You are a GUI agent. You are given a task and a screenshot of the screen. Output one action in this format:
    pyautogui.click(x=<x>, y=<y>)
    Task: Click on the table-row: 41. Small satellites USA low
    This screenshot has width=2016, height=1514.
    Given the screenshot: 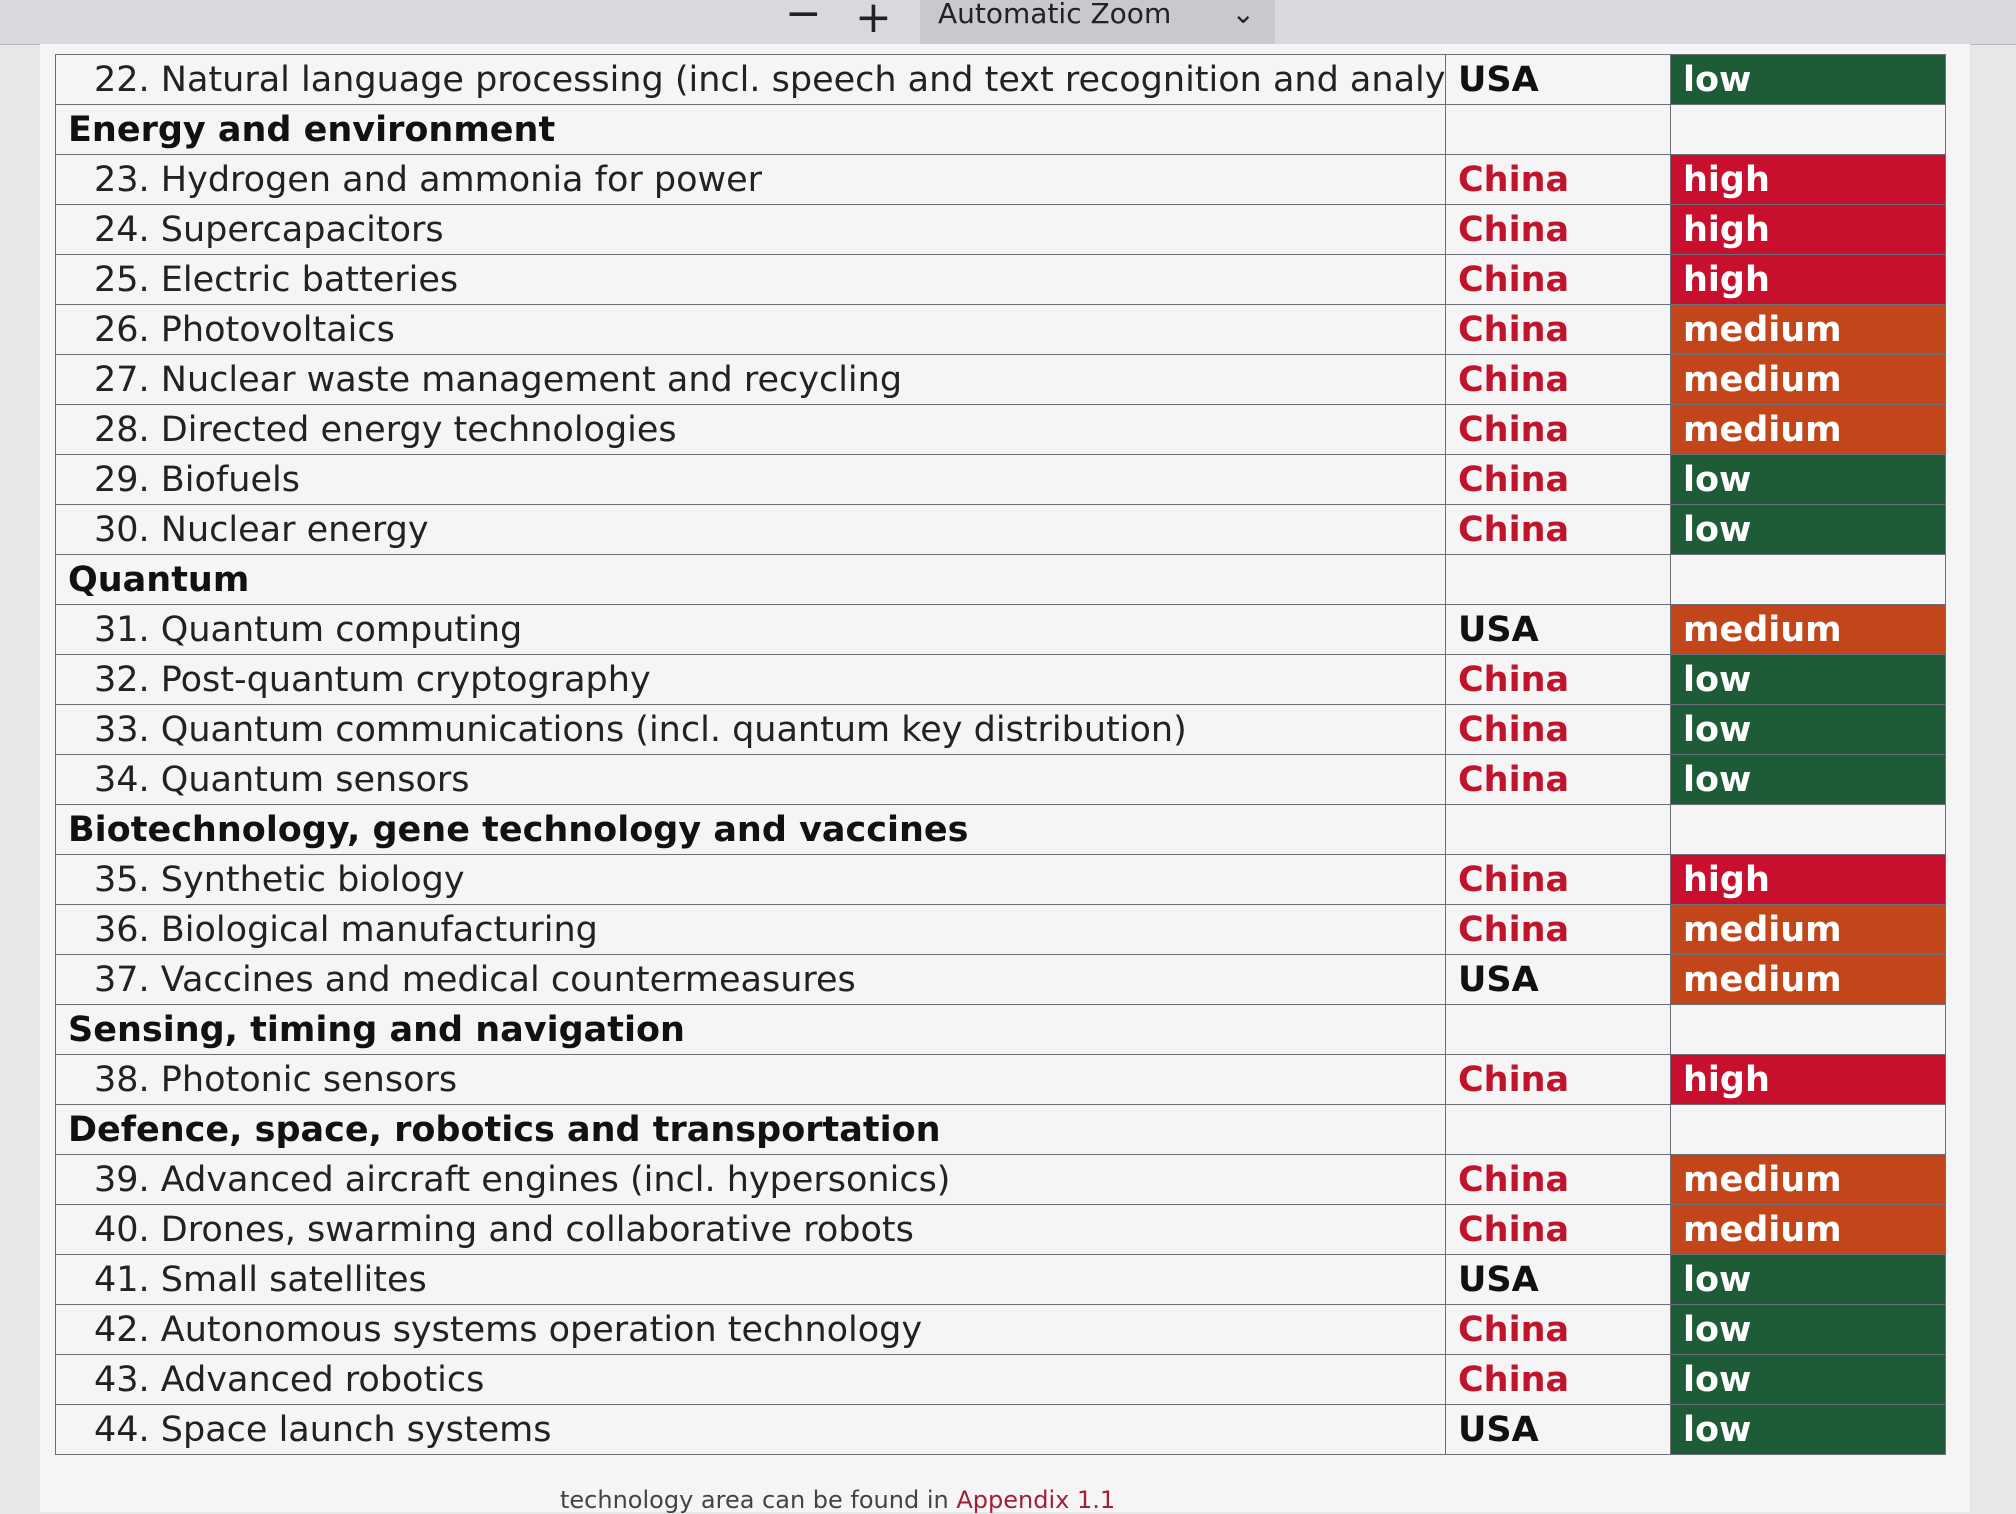 What is the action you would take?
    pyautogui.click(x=1000, y=1279)
    